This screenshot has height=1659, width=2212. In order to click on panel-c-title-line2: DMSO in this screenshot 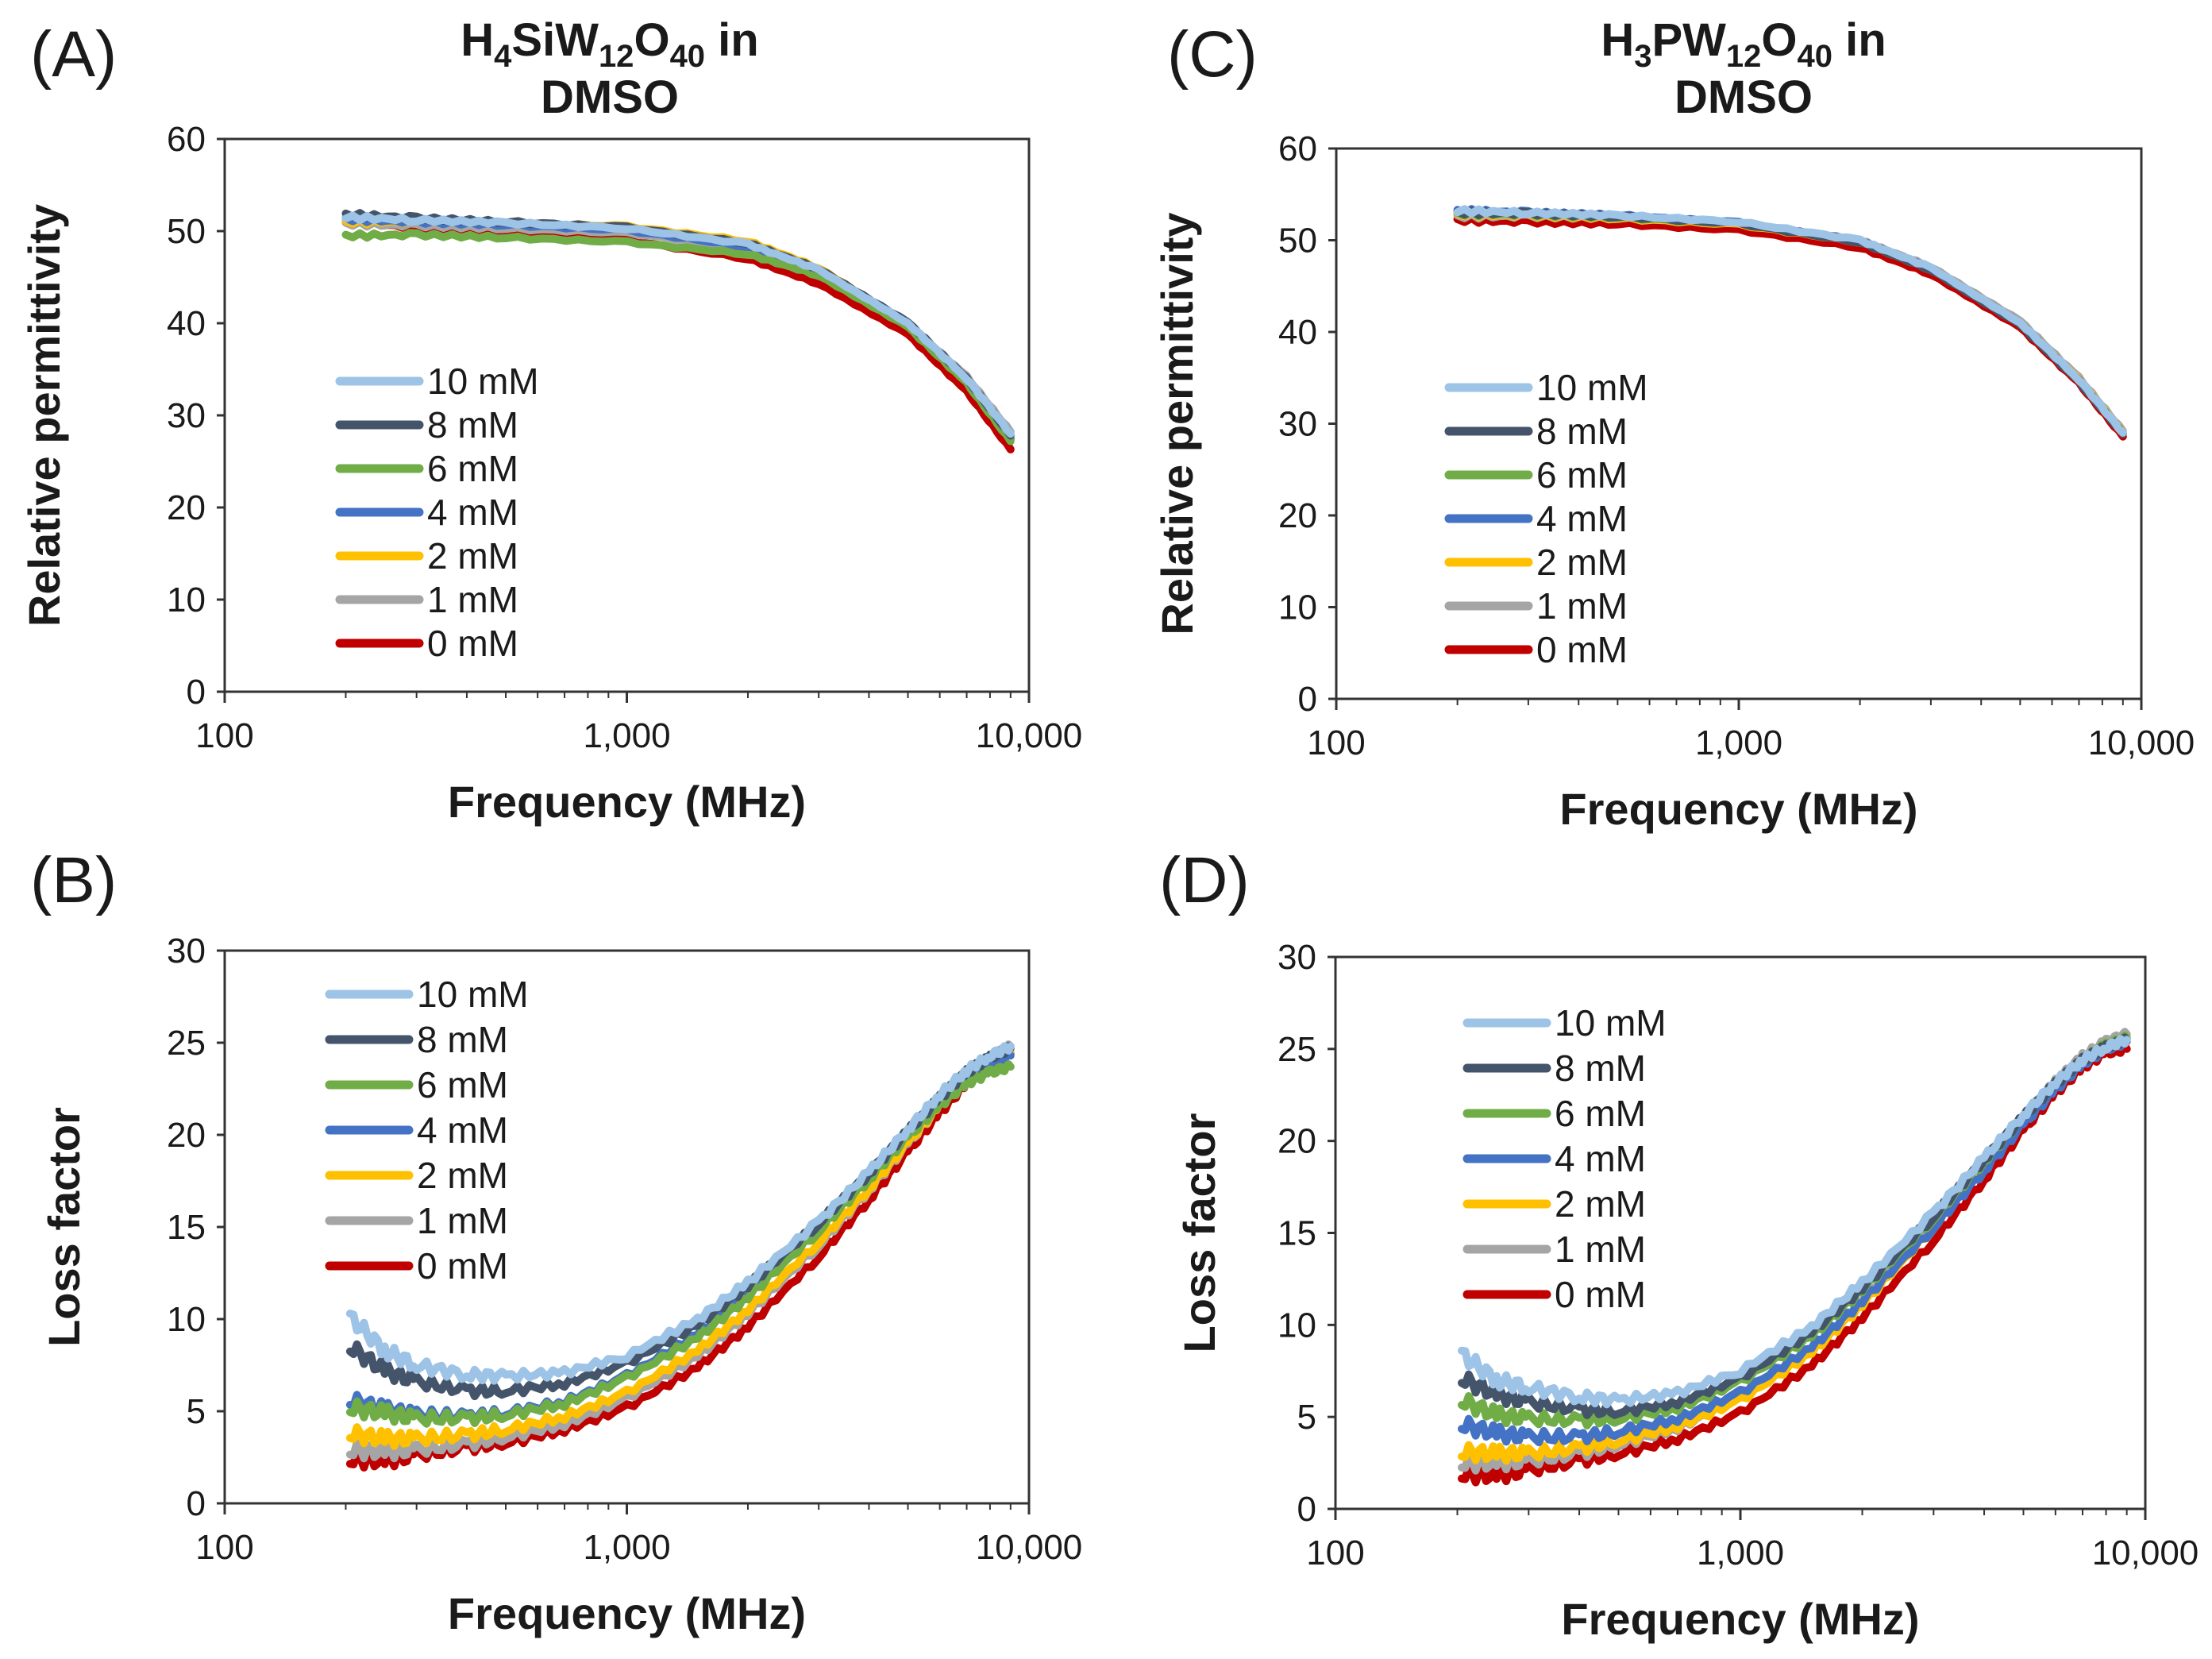, I will do `click(1743, 97)`.